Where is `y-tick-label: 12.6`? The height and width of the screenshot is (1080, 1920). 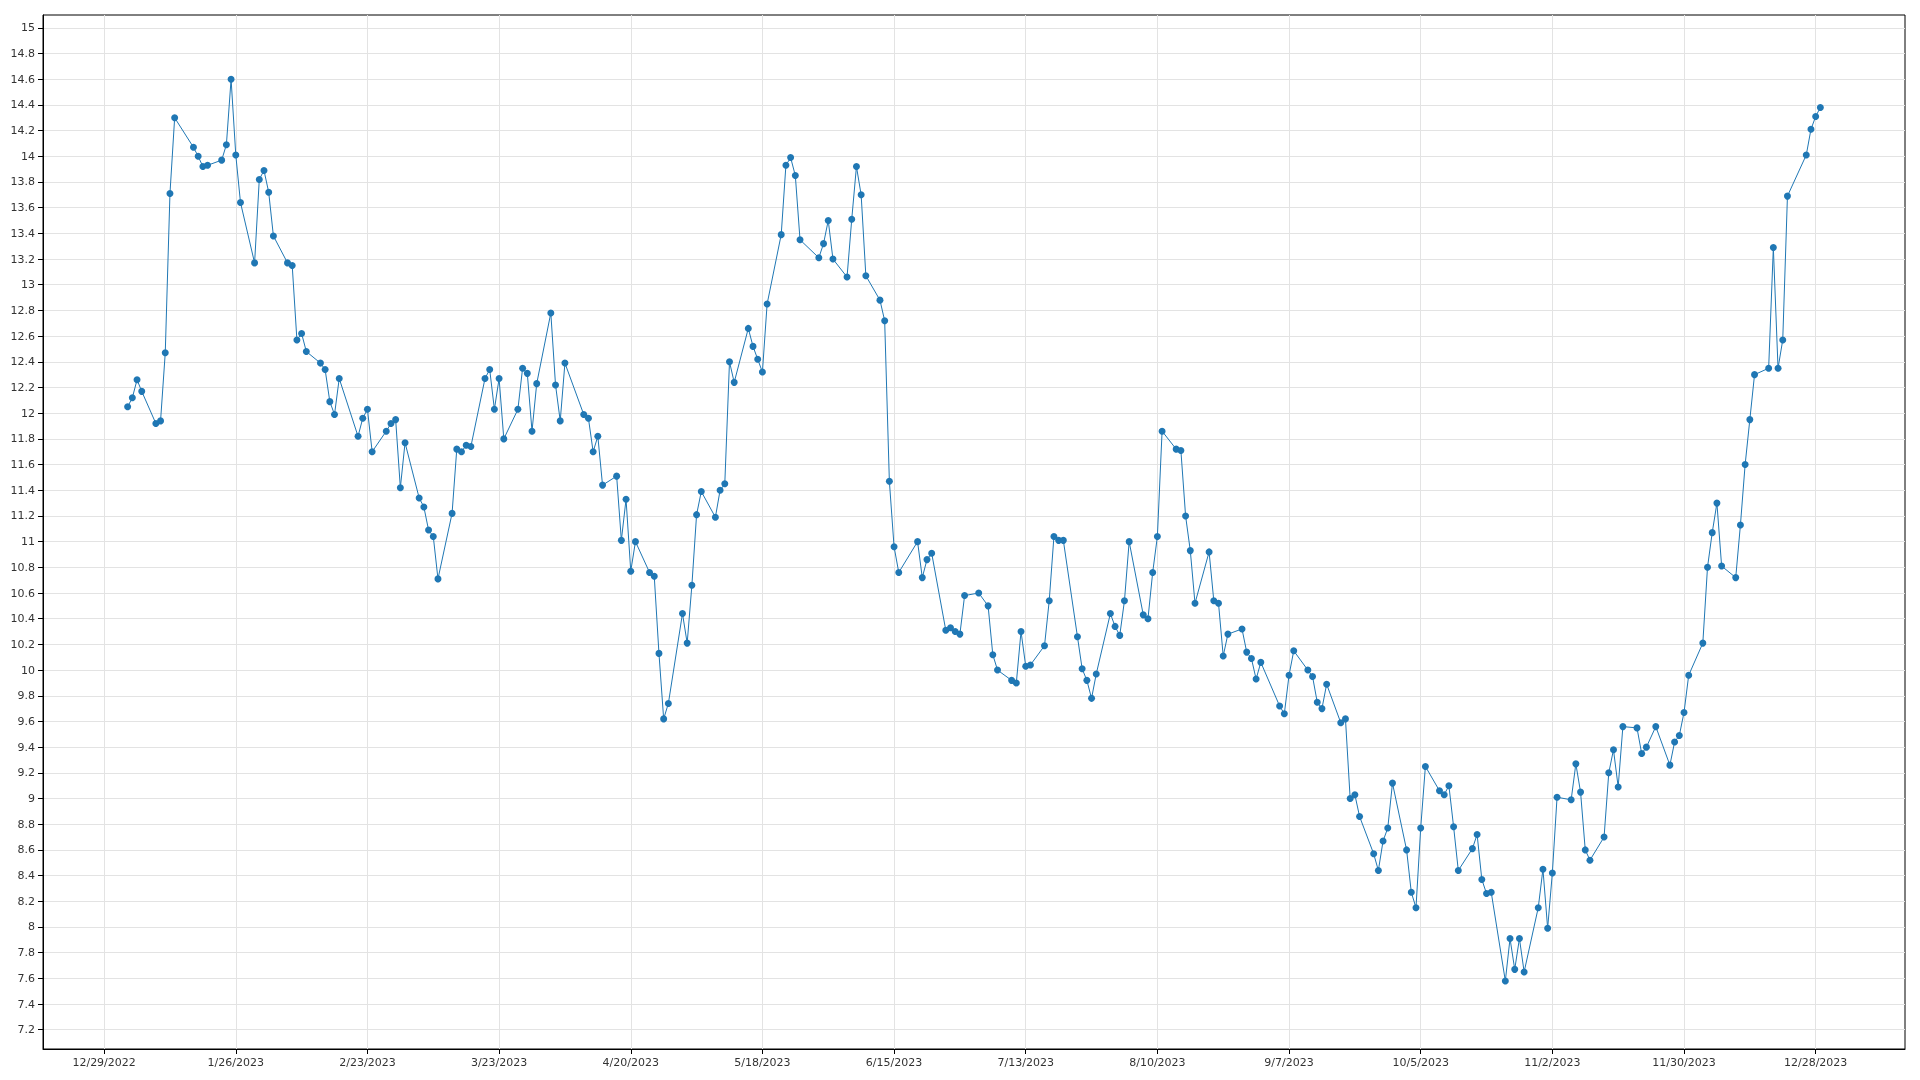
y-tick-label: 12.6 is located at coordinates (22, 336).